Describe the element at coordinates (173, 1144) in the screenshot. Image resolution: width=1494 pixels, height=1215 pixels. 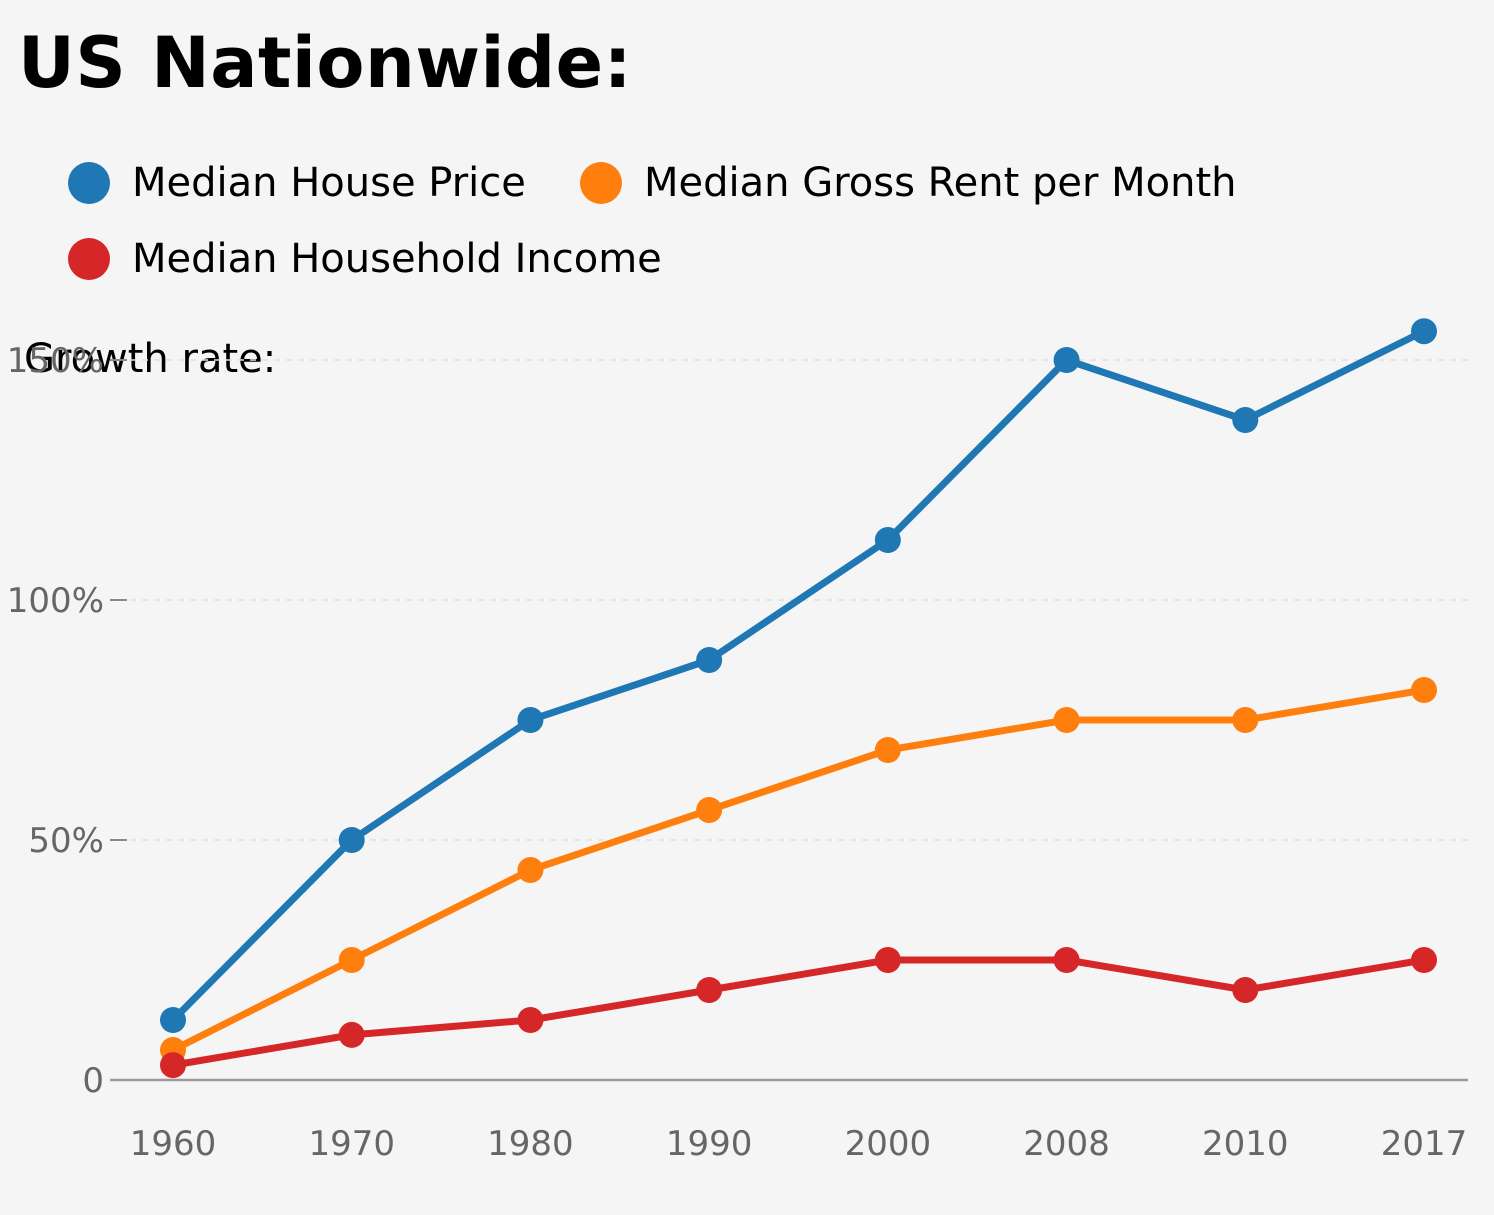
I see `x-tick-label: 1960` at that location.